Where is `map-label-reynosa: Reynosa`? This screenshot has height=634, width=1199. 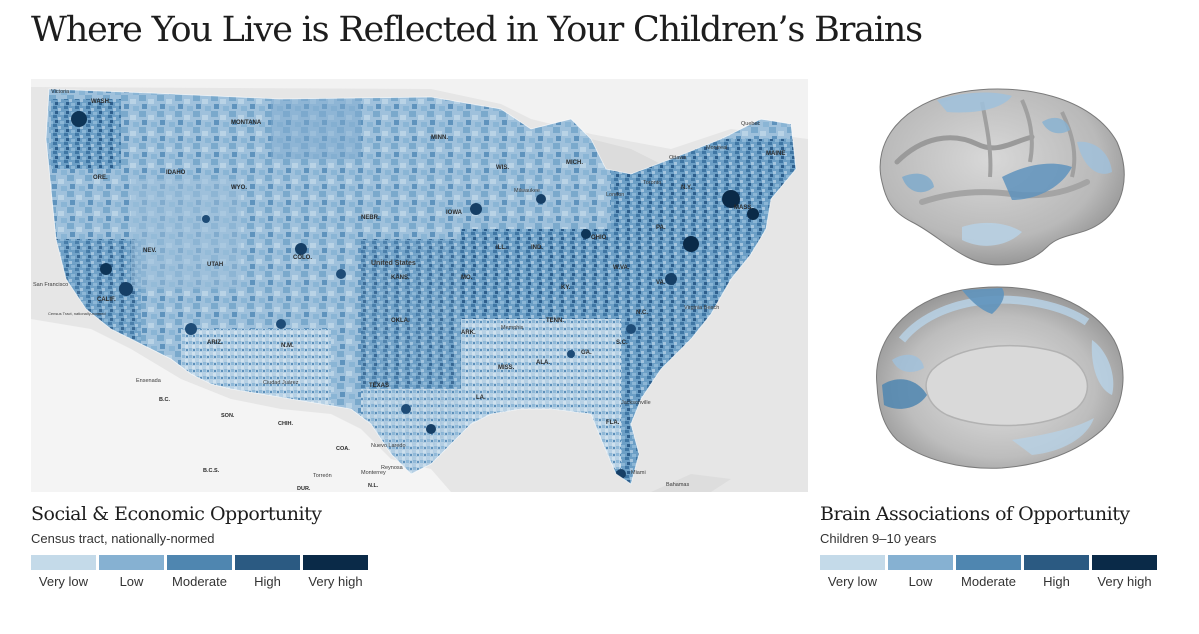
map-label-reynosa: Reynosa is located at coordinates (392, 468).